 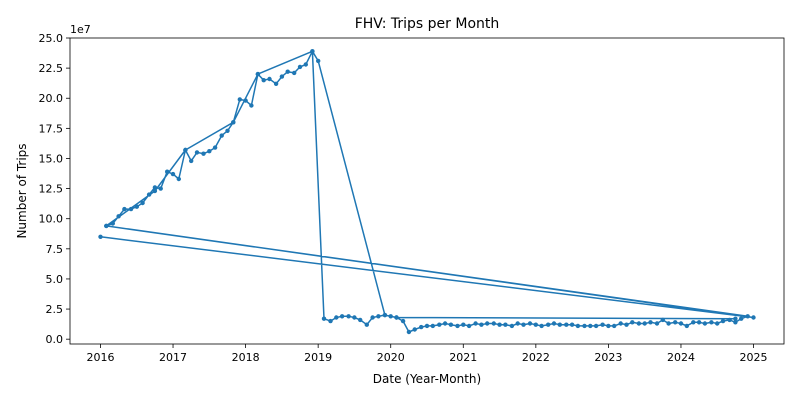 What do you see at coordinates (608, 357) in the screenshot?
I see `x-tick-label: 2023` at bounding box center [608, 357].